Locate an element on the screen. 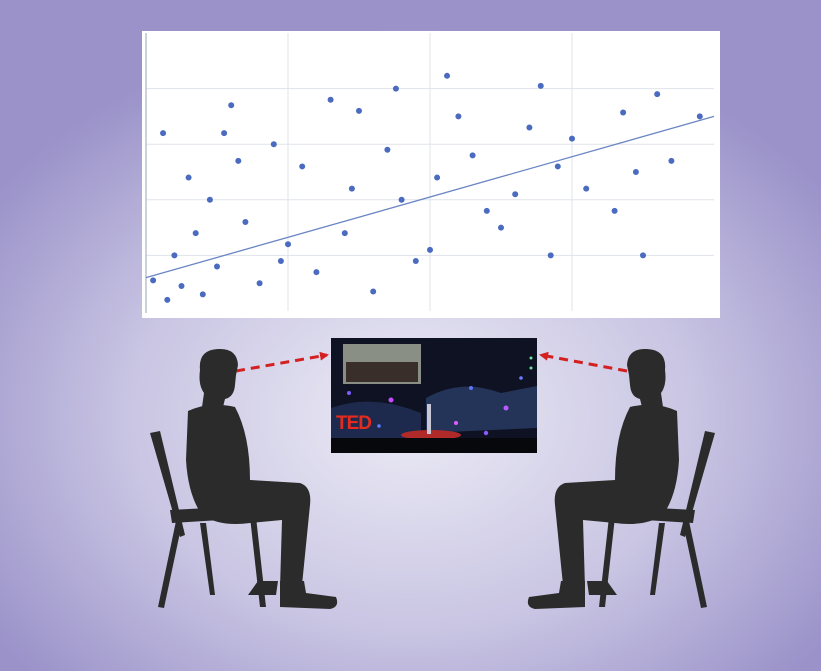  stage-scene is located at coordinates (434, 395).